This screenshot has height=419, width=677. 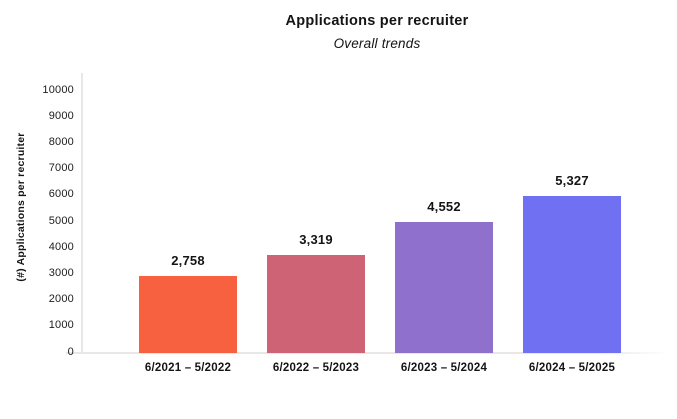 I want to click on bar-value-label: 4,552, so click(x=444, y=206).